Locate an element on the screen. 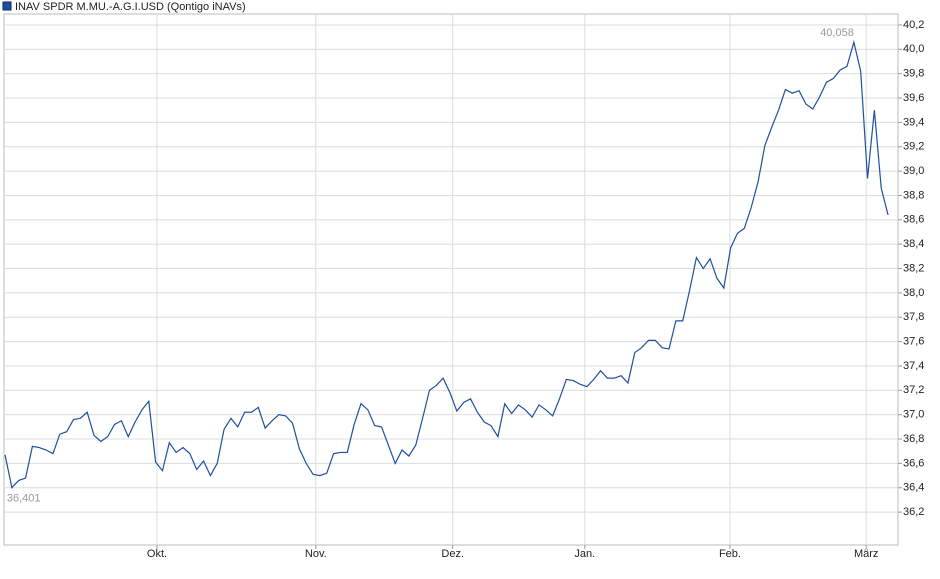  x-tick-label: März is located at coordinates (866, 554).